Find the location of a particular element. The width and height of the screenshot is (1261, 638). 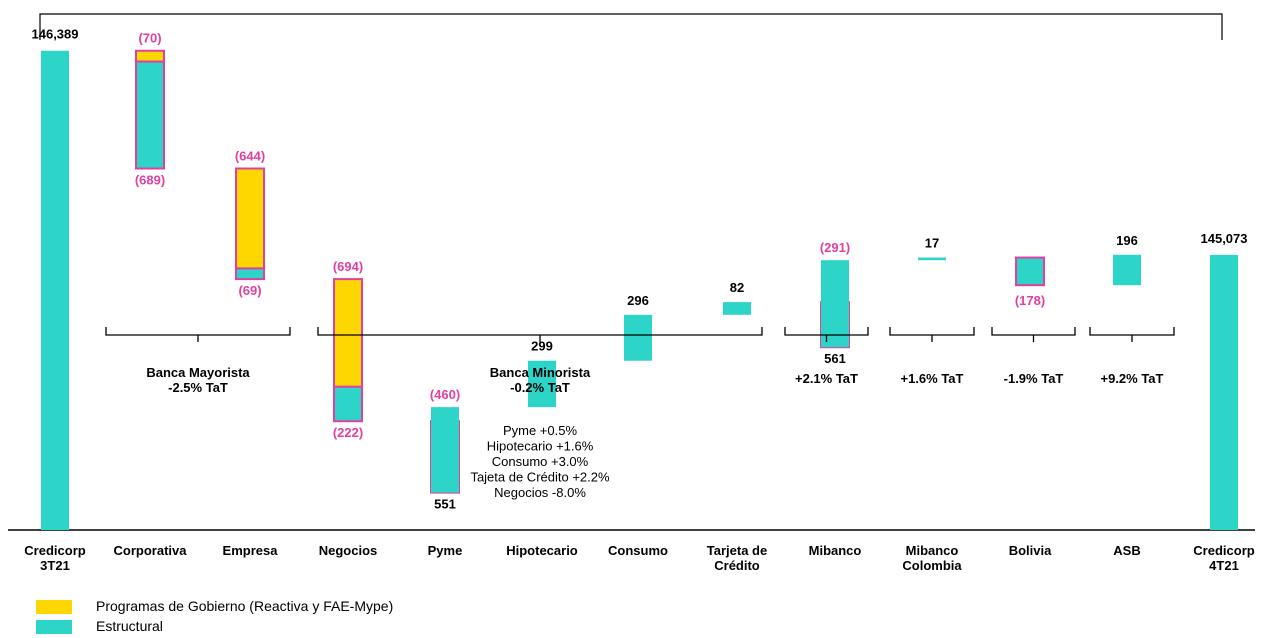

group-label-banca-minorista-pct: -0.2% TaT is located at coordinates (540, 387).